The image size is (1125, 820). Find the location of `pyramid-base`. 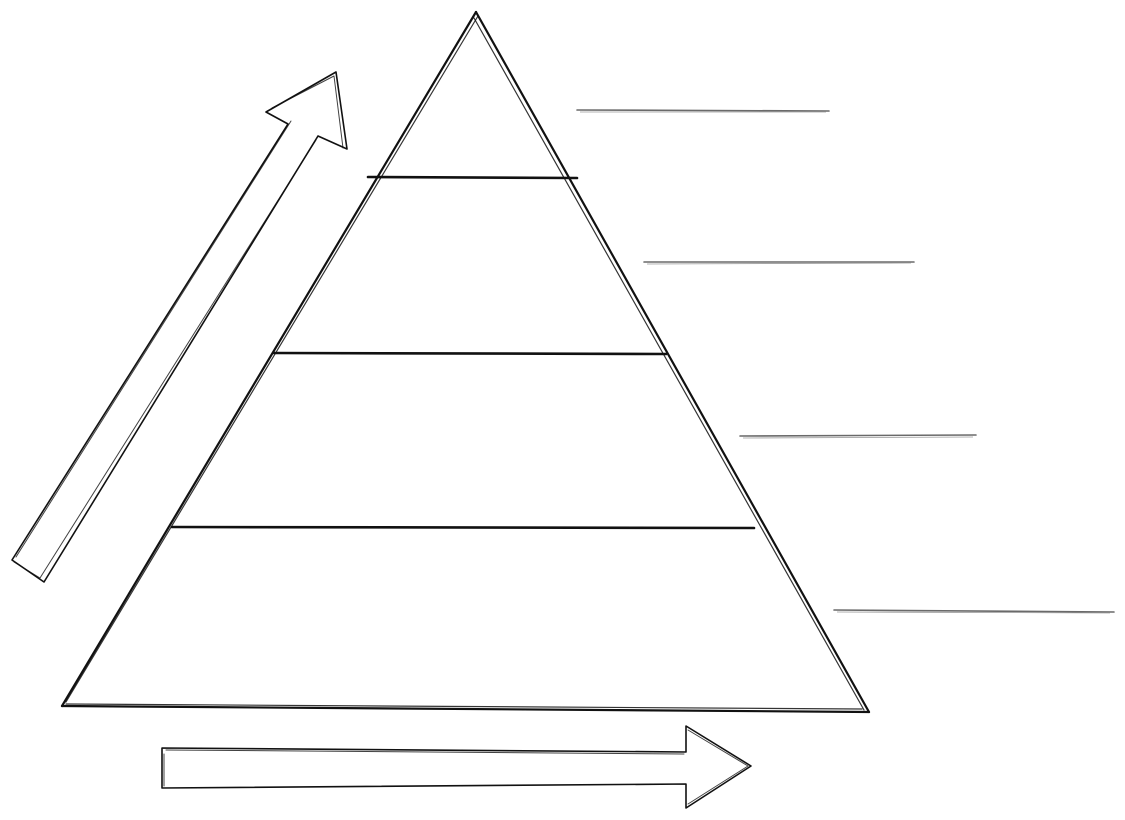

pyramid-base is located at coordinates (465, 709).